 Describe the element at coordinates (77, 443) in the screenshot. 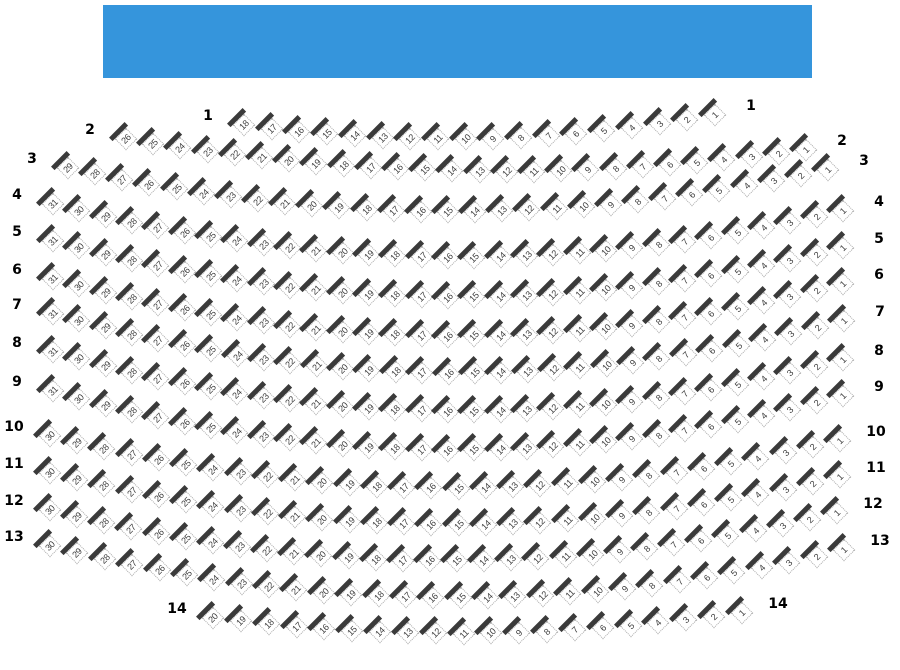

I see `seat: 29` at that location.